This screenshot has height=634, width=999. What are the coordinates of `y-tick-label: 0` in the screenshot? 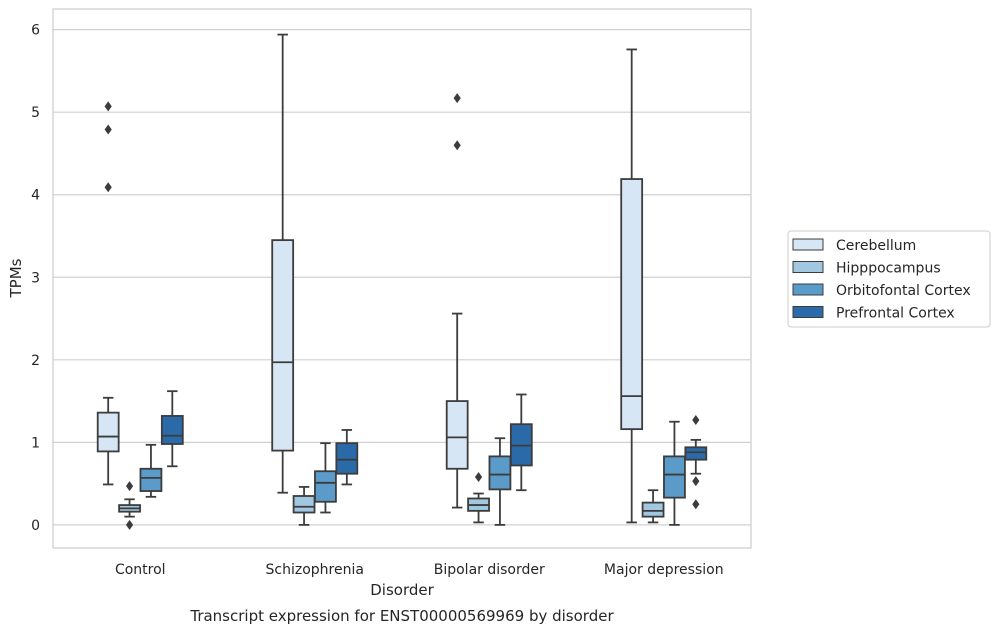 It's located at (35, 526).